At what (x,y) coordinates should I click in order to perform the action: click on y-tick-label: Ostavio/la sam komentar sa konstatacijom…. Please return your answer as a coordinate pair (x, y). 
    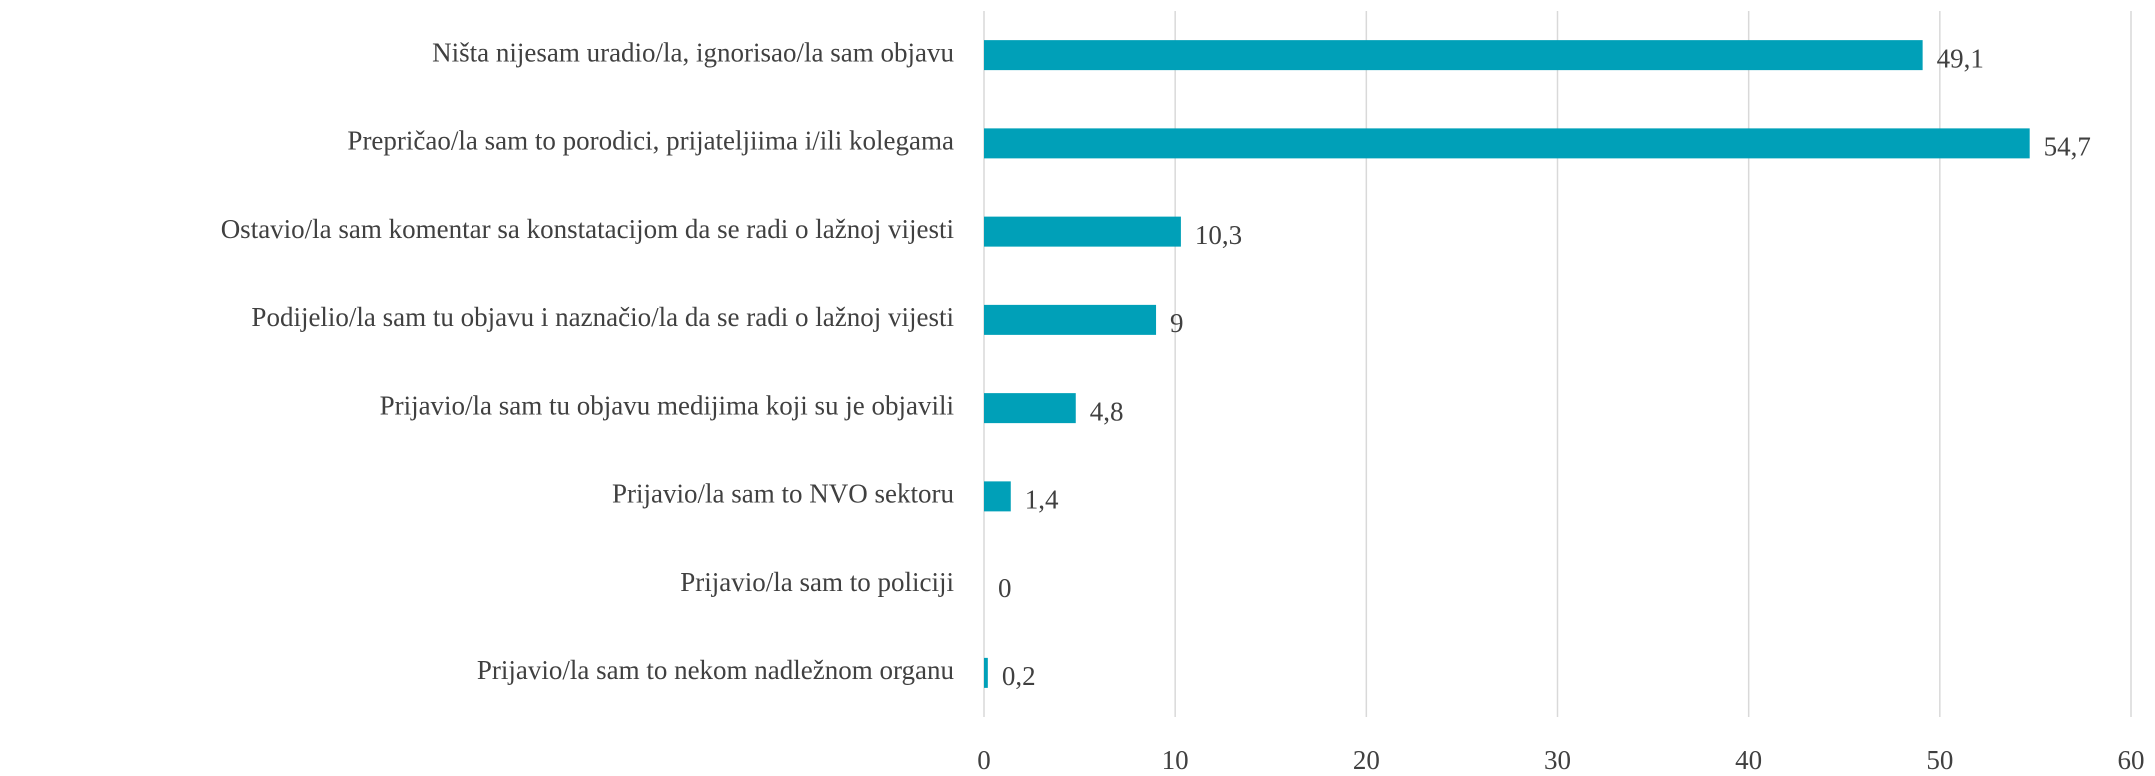
    Looking at the image, I should click on (587, 229).